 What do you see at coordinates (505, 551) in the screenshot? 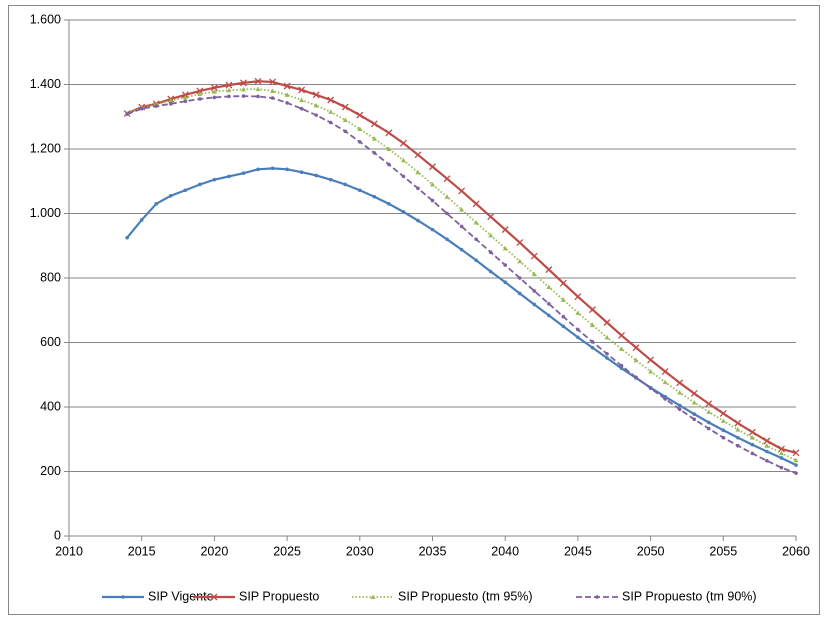
I see `x-tick-label: 2040` at bounding box center [505, 551].